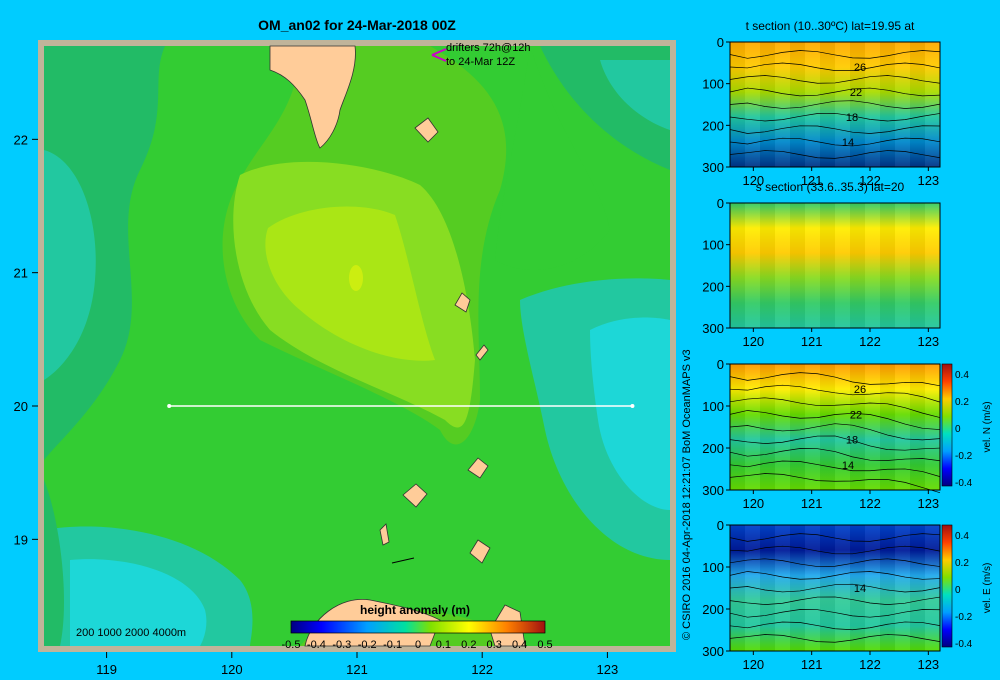 The width and height of the screenshot is (1000, 680). What do you see at coordinates (856, 415) in the screenshot?
I see `section-contour-label: 22` at bounding box center [856, 415].